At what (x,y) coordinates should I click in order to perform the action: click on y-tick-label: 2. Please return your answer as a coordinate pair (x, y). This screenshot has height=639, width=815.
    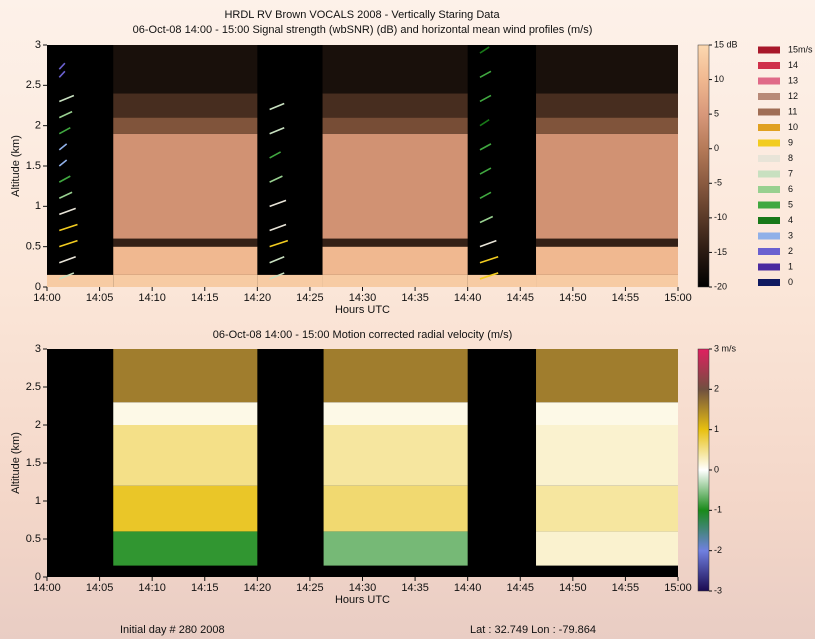
    Looking at the image, I should click on (38, 425).